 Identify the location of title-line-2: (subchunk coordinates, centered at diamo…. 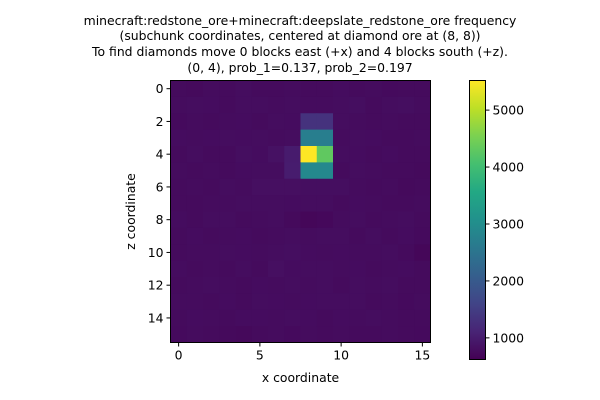
(299, 35).